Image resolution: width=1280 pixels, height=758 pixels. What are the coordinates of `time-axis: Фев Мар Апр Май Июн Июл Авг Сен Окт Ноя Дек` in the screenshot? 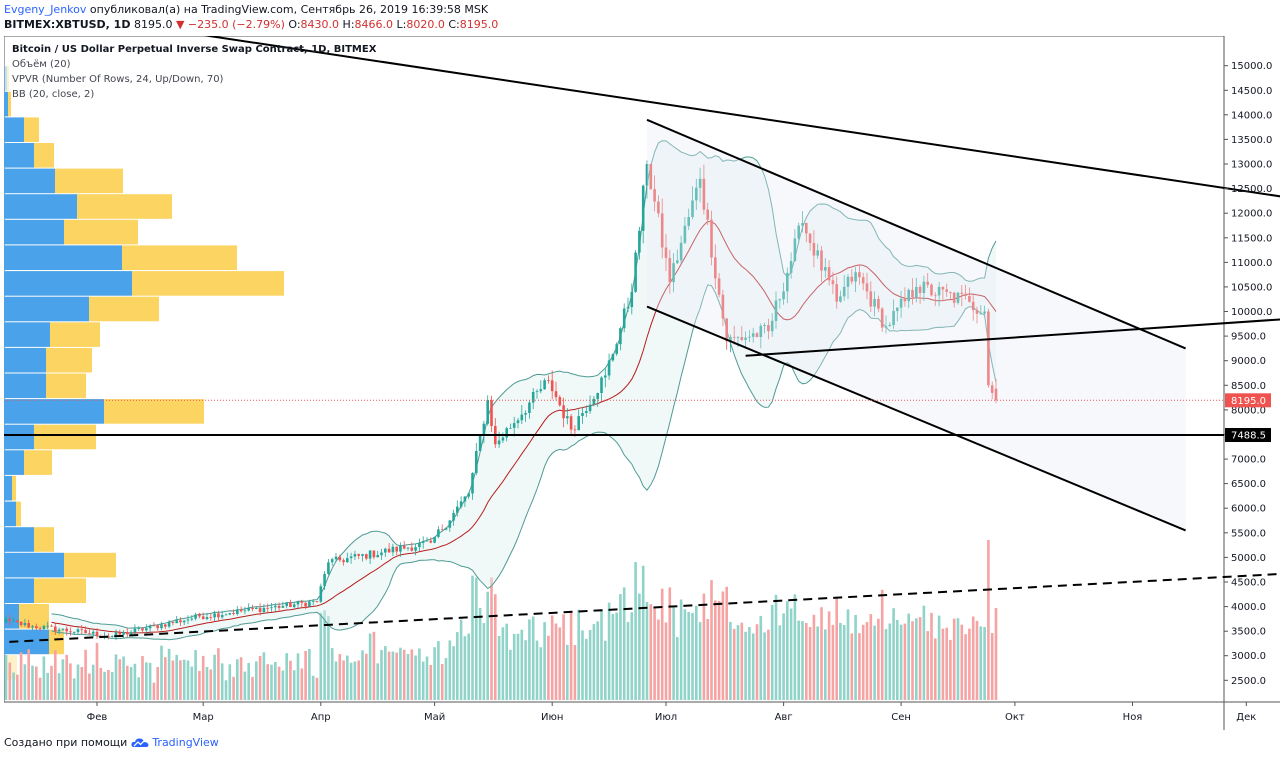 It's located at (672, 712).